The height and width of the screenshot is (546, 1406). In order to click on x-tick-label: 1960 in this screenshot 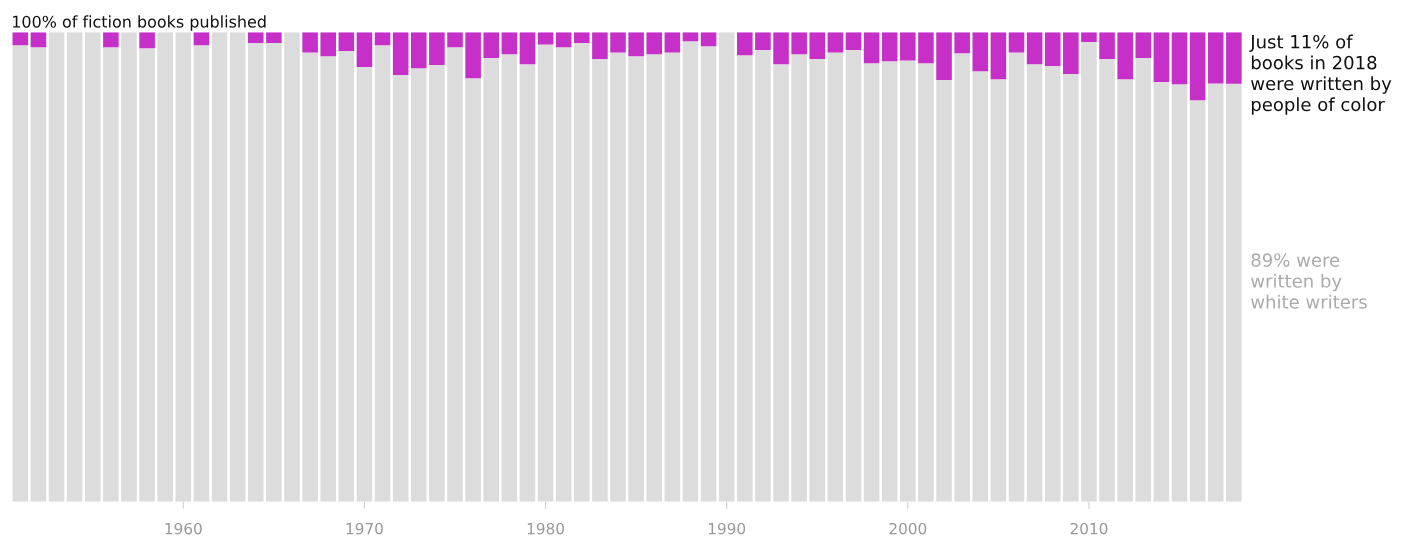, I will do `click(183, 528)`.